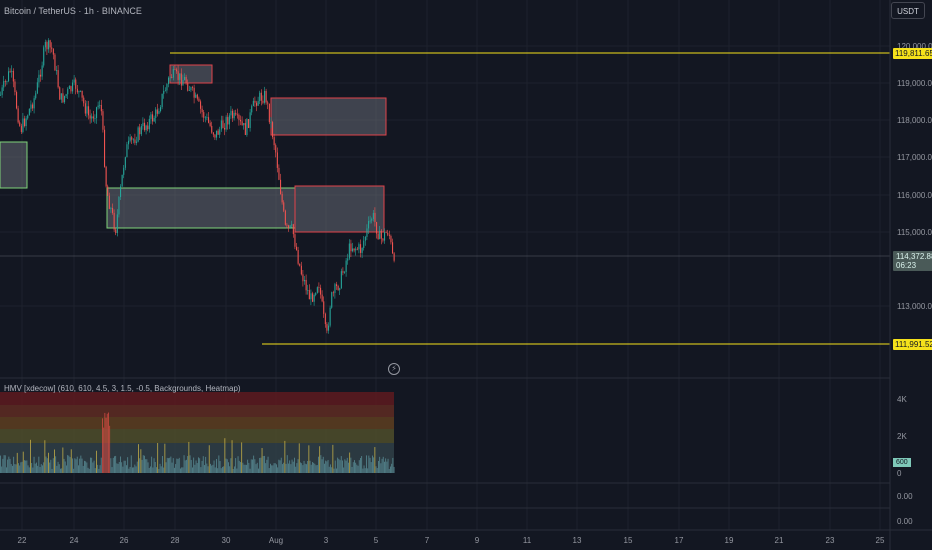 The image size is (932, 550). I want to click on level-low-tag: 111,991.52, so click(912, 344).